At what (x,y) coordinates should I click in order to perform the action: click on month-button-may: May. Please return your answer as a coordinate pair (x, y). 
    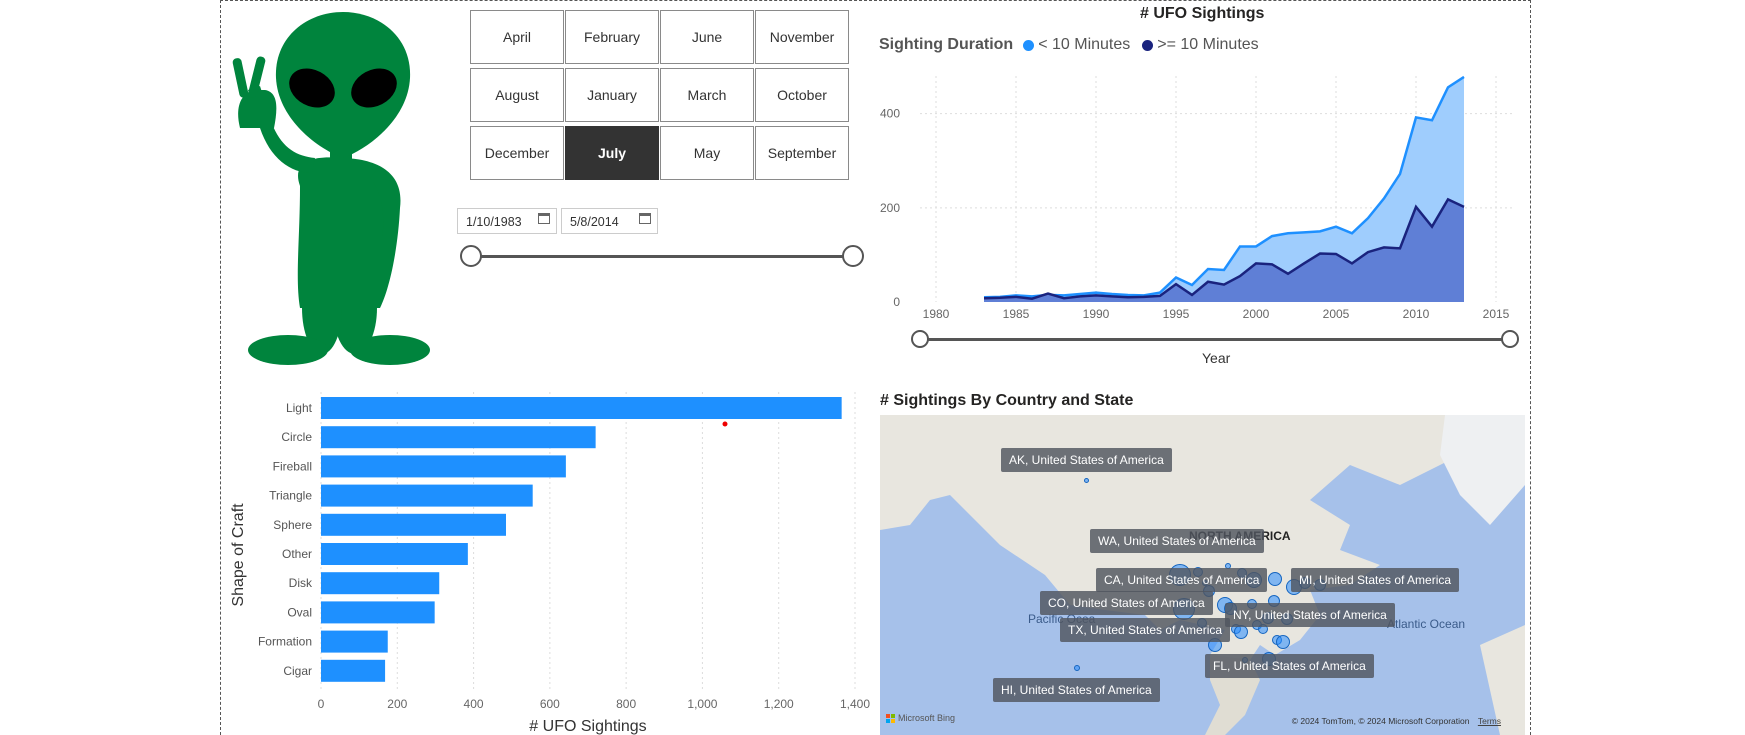
    Looking at the image, I should click on (707, 153).